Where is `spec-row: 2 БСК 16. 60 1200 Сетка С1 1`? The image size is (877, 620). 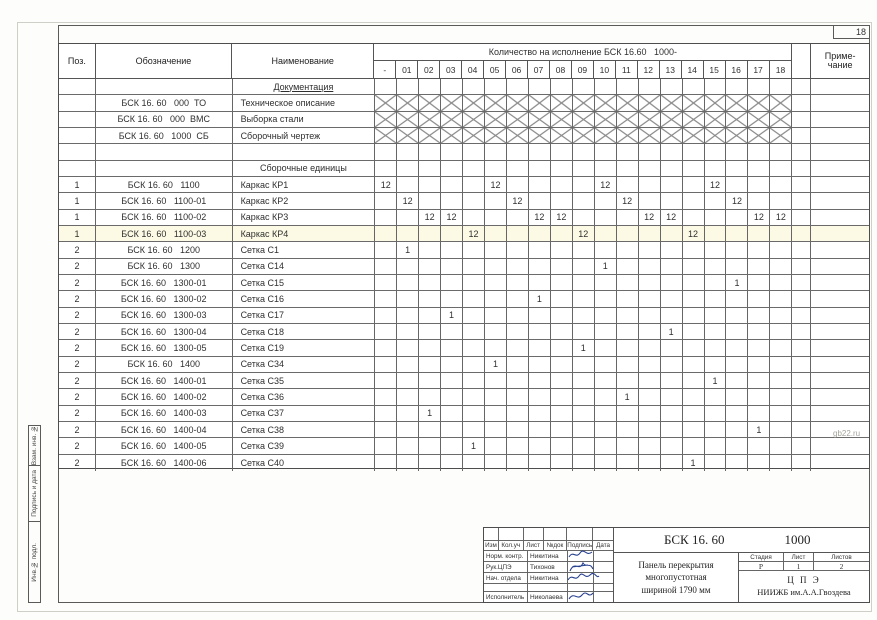
spec-row: 2 БСК 16. 60 1200 Сетка С1 1 is located at coordinates (464, 250).